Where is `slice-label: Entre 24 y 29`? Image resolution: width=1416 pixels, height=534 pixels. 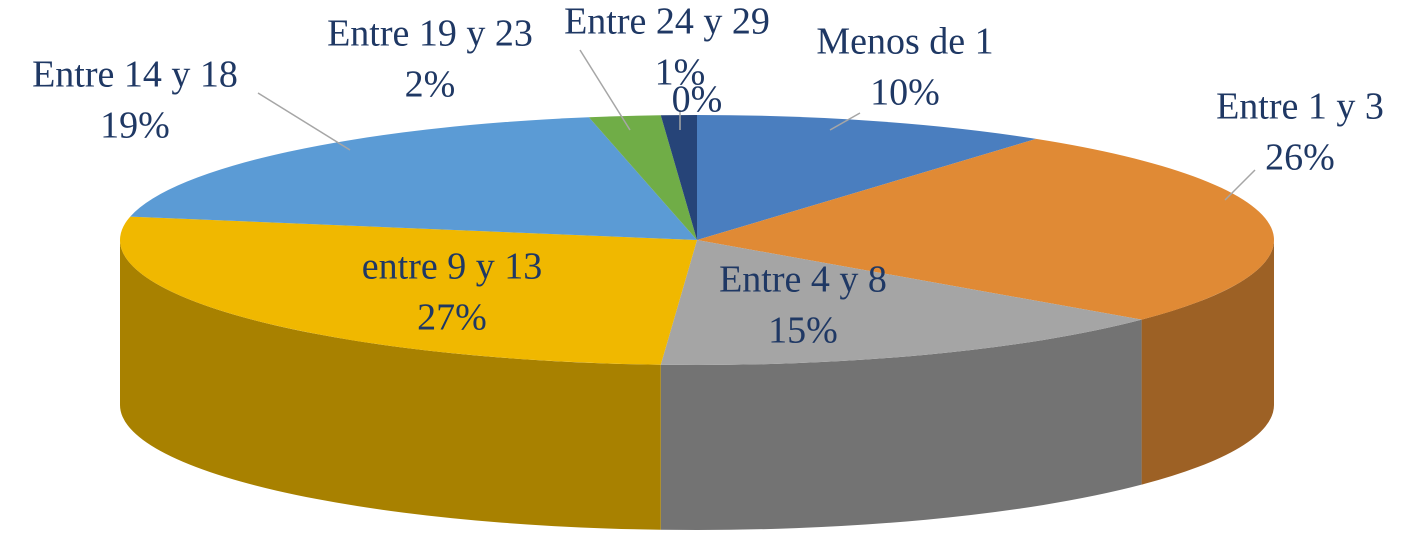
slice-label: Entre 24 y 29 is located at coordinates (667, 22).